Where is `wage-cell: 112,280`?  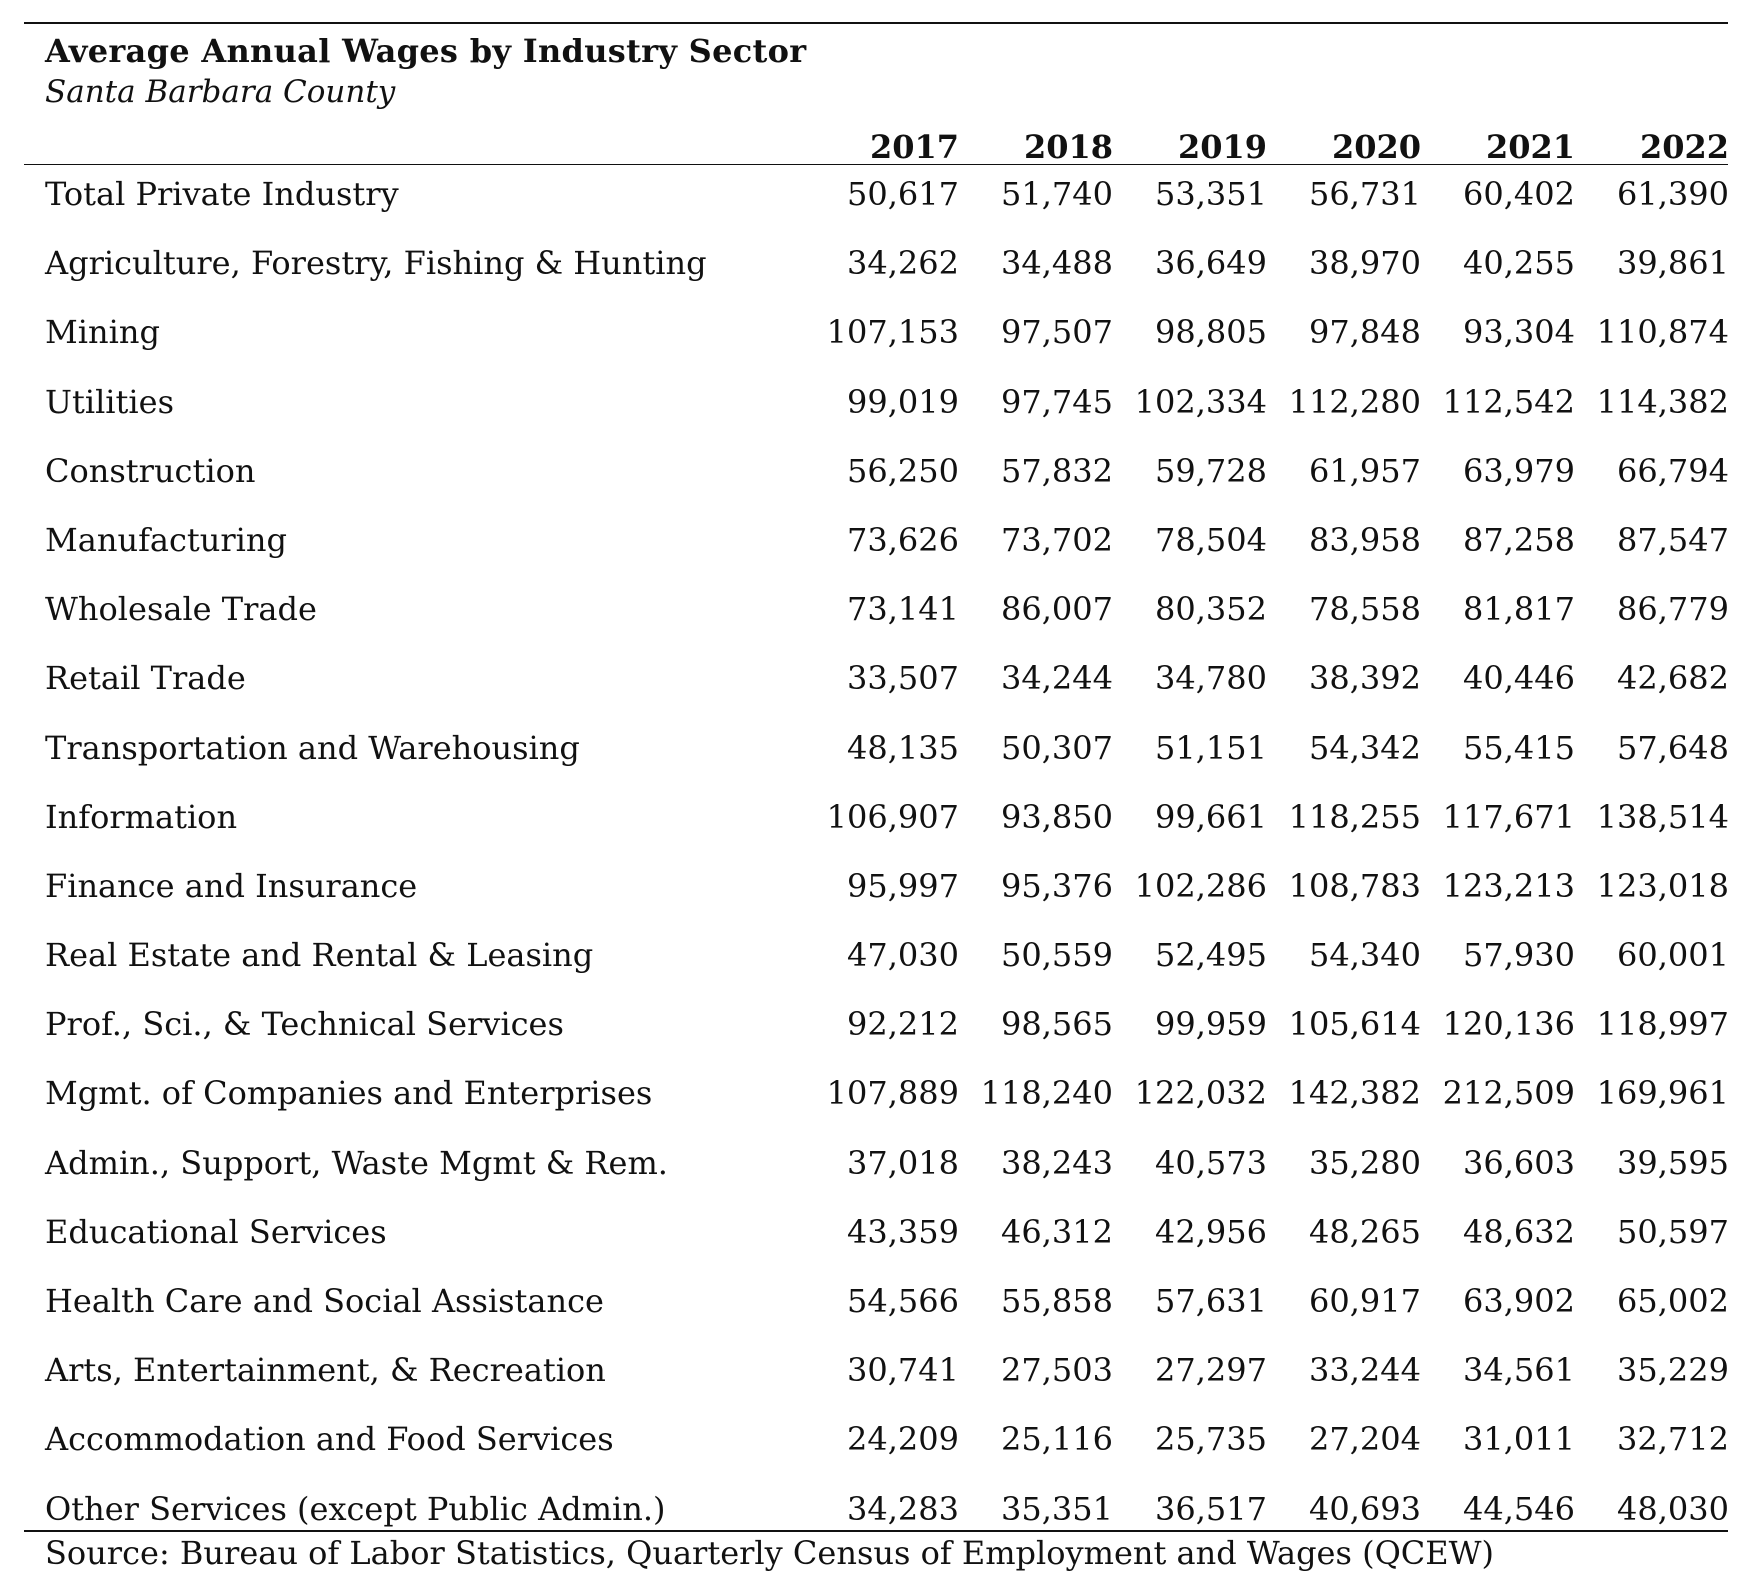
wage-cell: 112,280 is located at coordinates (1354, 401).